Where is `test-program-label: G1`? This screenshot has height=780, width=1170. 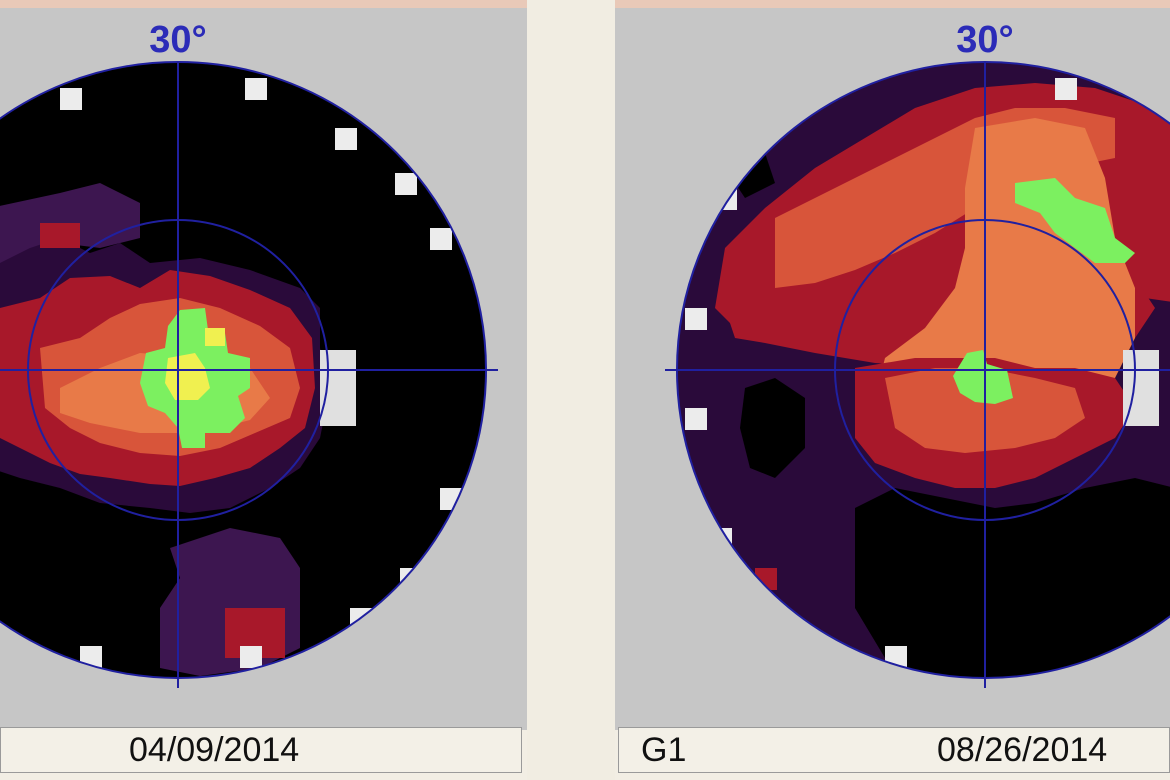 test-program-label: G1 is located at coordinates (664, 750).